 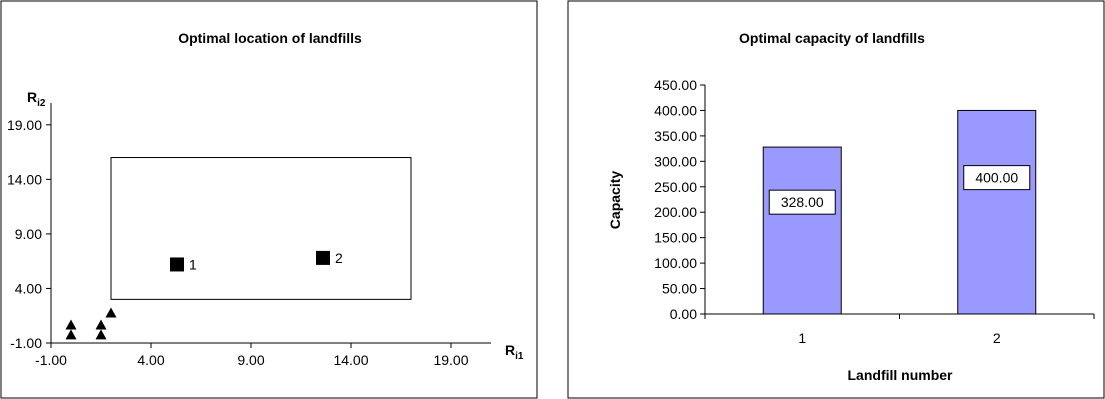 What do you see at coordinates (675, 263) in the screenshot?
I see `right-y-tick-label: 100.00` at bounding box center [675, 263].